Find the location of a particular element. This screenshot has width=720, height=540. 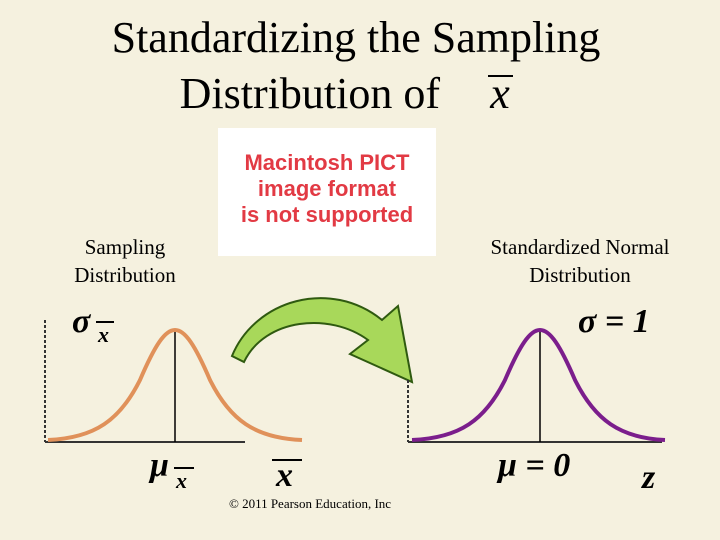

sigma: σ is located at coordinates (82, 321).